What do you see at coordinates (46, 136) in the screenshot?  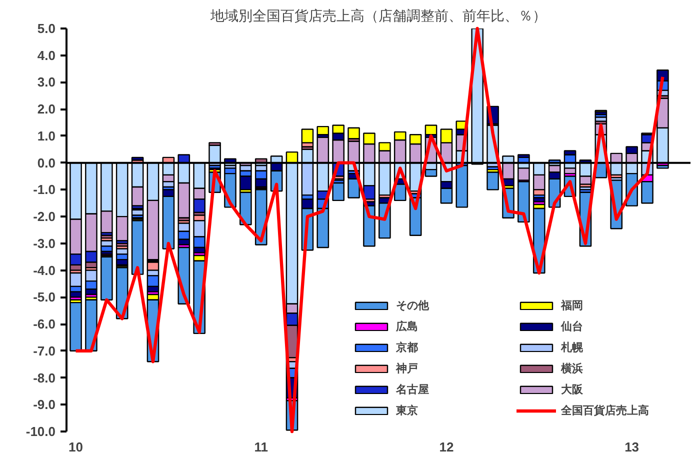 I see `y-tick-label: 1.0` at bounding box center [46, 136].